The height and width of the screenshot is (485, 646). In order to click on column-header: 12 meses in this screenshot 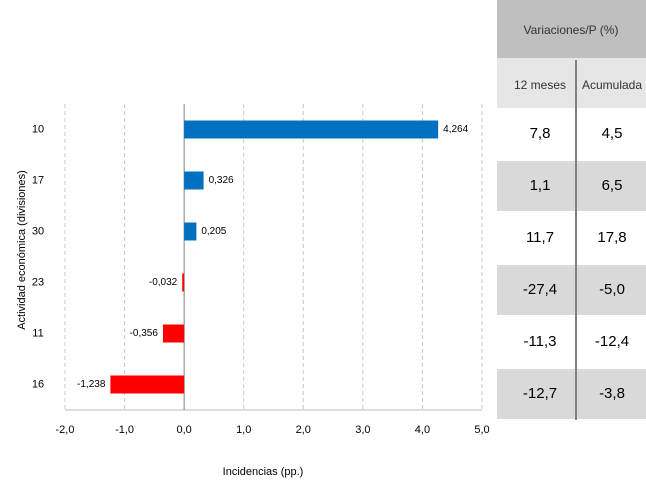, I will do `click(540, 85)`.